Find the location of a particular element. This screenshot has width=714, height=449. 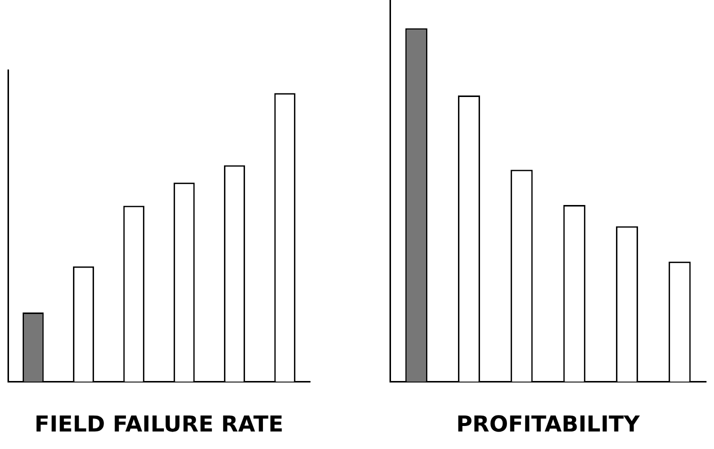

text: FIELD FAILURE RATE is located at coordinates (159, 425).